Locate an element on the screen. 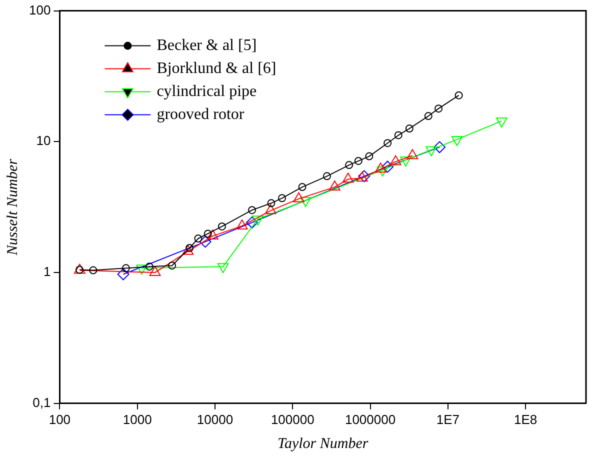 This screenshot has height=461, width=593. legend-label: Becker & al [5] is located at coordinates (206, 45).